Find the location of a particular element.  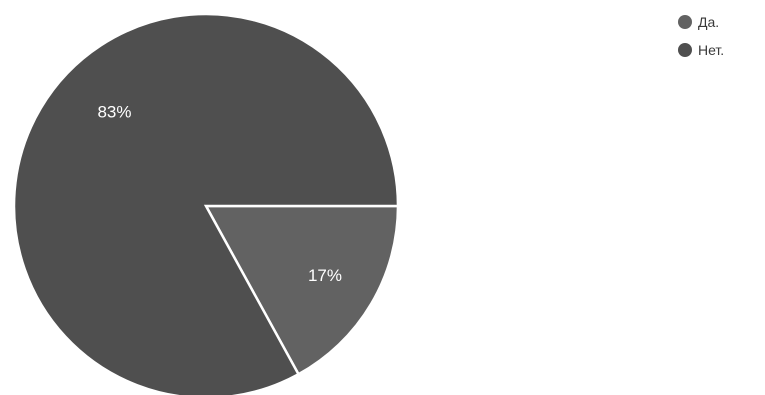

legend-swatch-da is located at coordinates (685, 22).